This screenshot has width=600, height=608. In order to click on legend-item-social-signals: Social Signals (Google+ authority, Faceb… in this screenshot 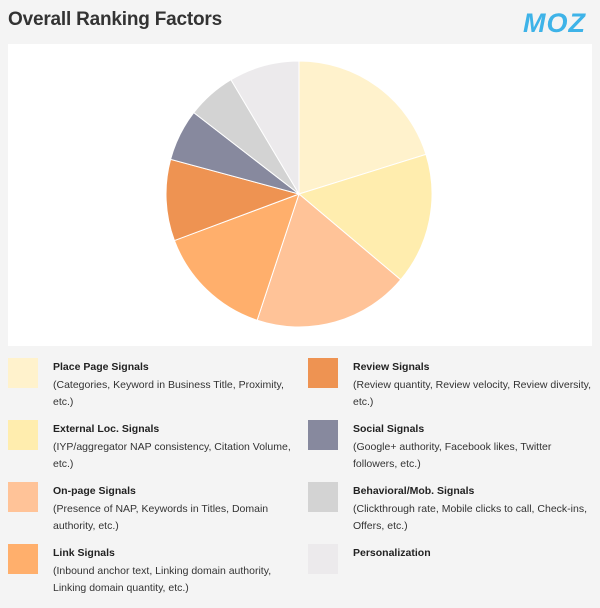, I will do `click(453, 447)`.